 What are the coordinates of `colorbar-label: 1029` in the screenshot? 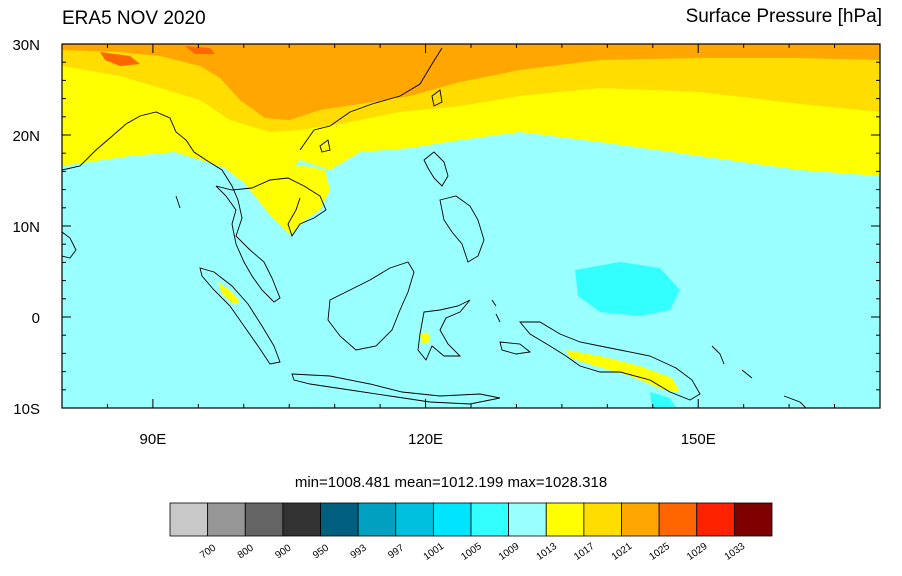 It's located at (697, 552).